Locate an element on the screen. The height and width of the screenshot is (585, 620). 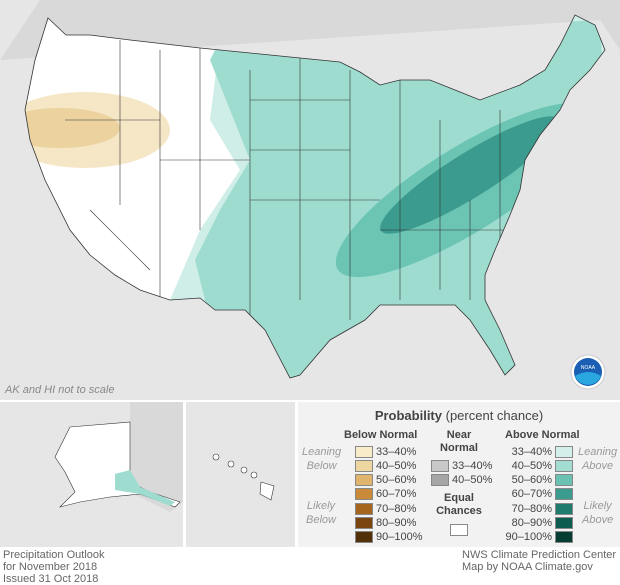
equal-chances-swatch is located at coordinates (459, 530).